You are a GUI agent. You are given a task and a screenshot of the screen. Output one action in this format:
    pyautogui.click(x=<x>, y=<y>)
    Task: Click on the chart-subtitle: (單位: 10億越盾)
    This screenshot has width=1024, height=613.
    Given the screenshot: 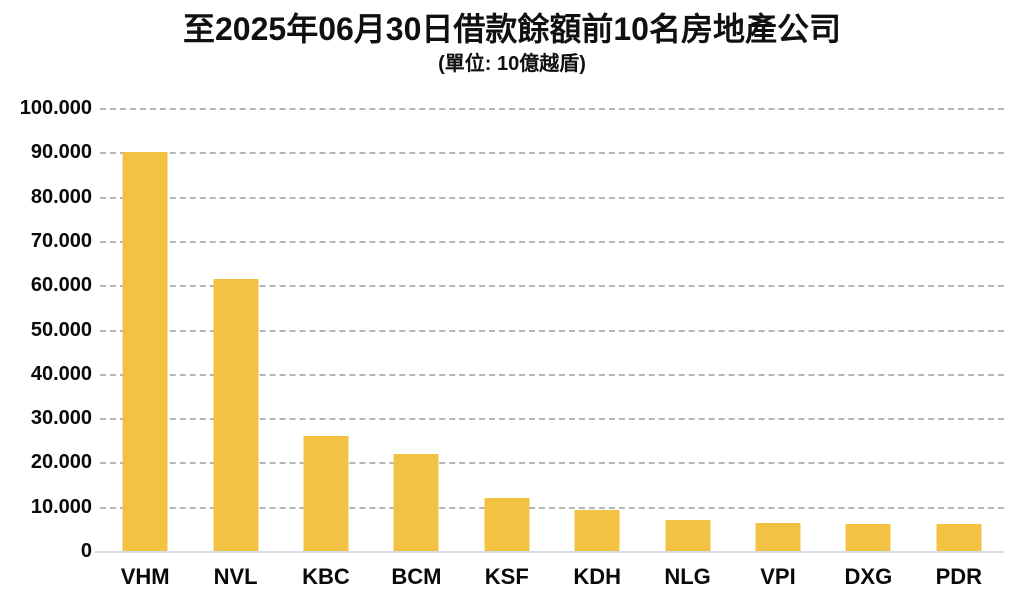 What is the action you would take?
    pyautogui.click(x=512, y=64)
    